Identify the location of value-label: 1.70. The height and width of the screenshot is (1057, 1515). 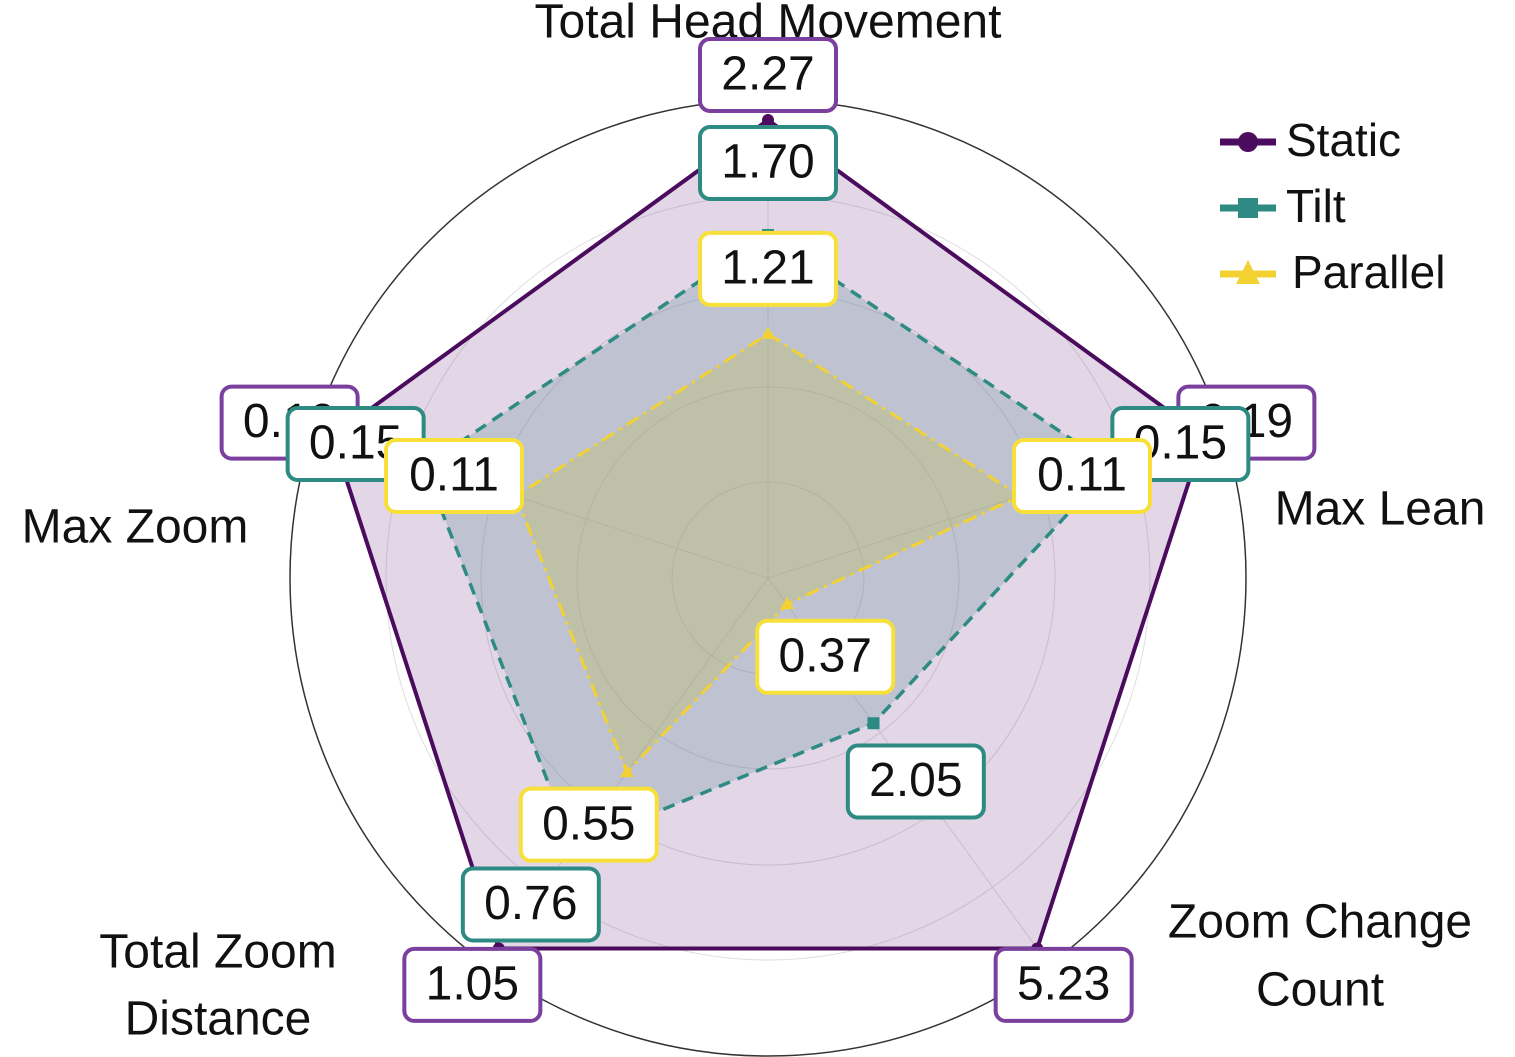
(767, 162).